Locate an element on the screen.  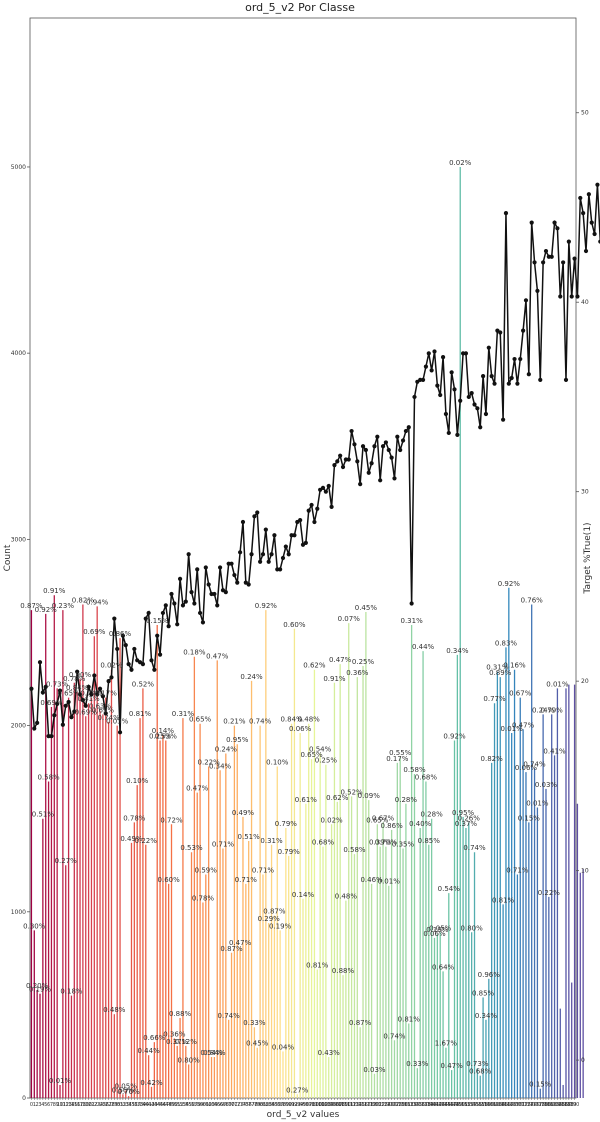
x-tick-label: 168 is located at coordinates (512, 1105).